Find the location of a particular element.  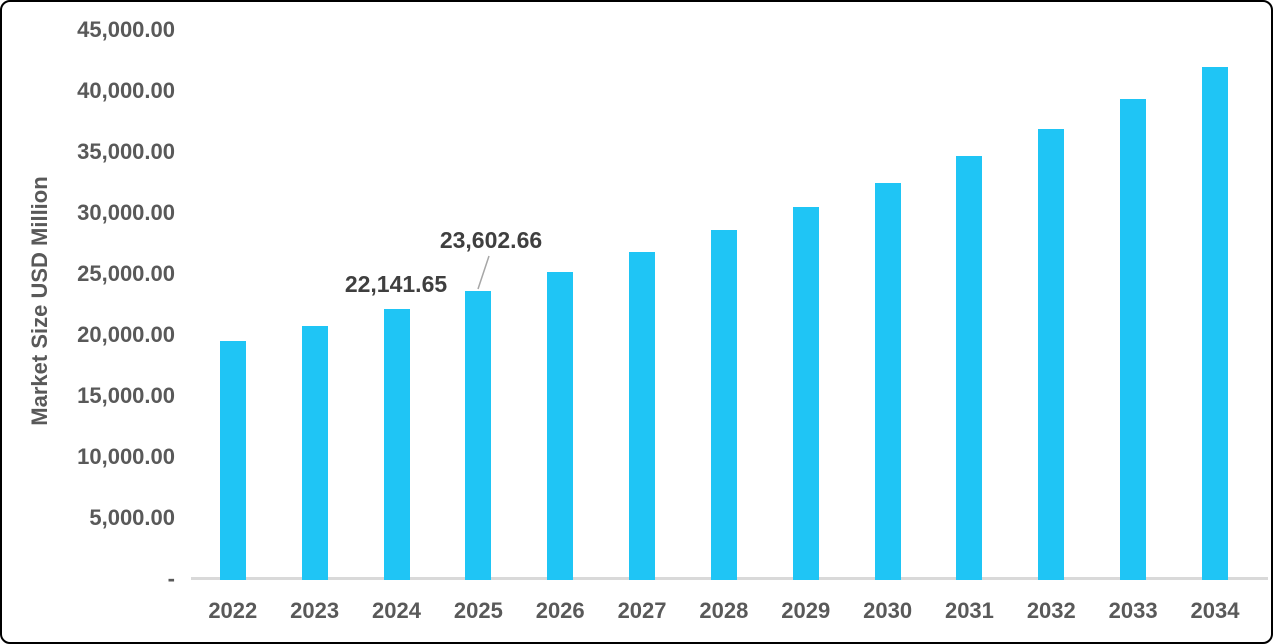

bar-2024 is located at coordinates (396, 444).